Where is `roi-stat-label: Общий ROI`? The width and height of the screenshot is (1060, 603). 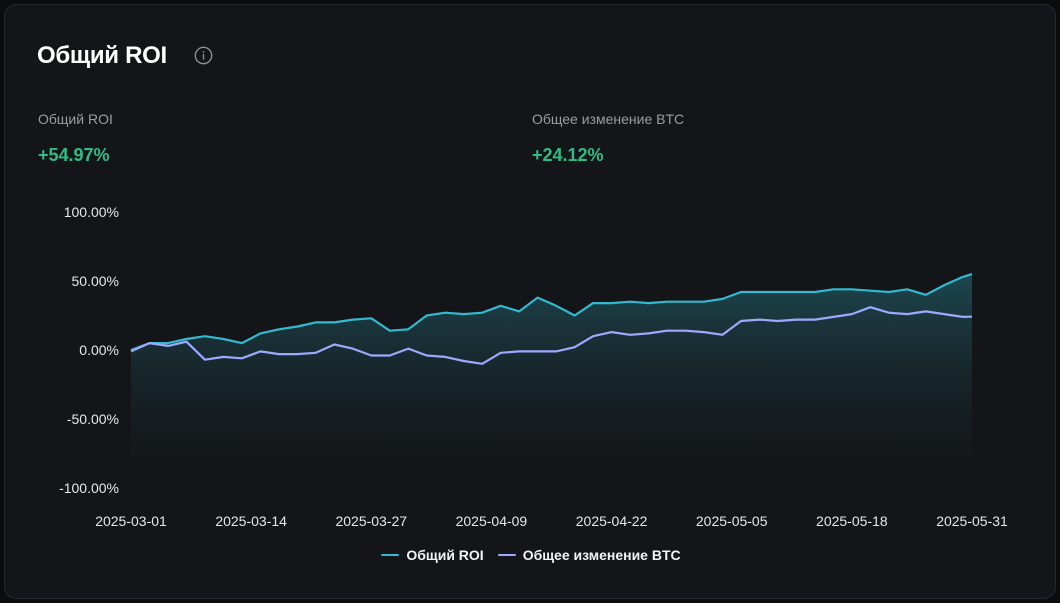 roi-stat-label: Общий ROI is located at coordinates (75, 119).